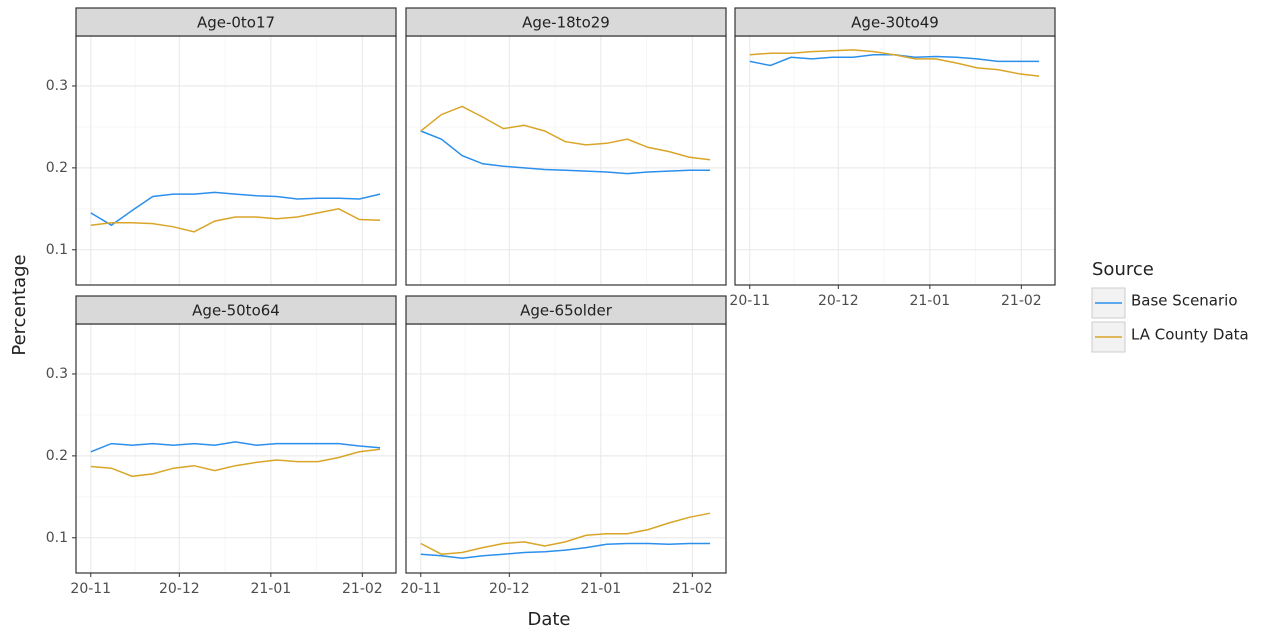  I want to click on strip-label: Age-30to49, so click(895, 23).